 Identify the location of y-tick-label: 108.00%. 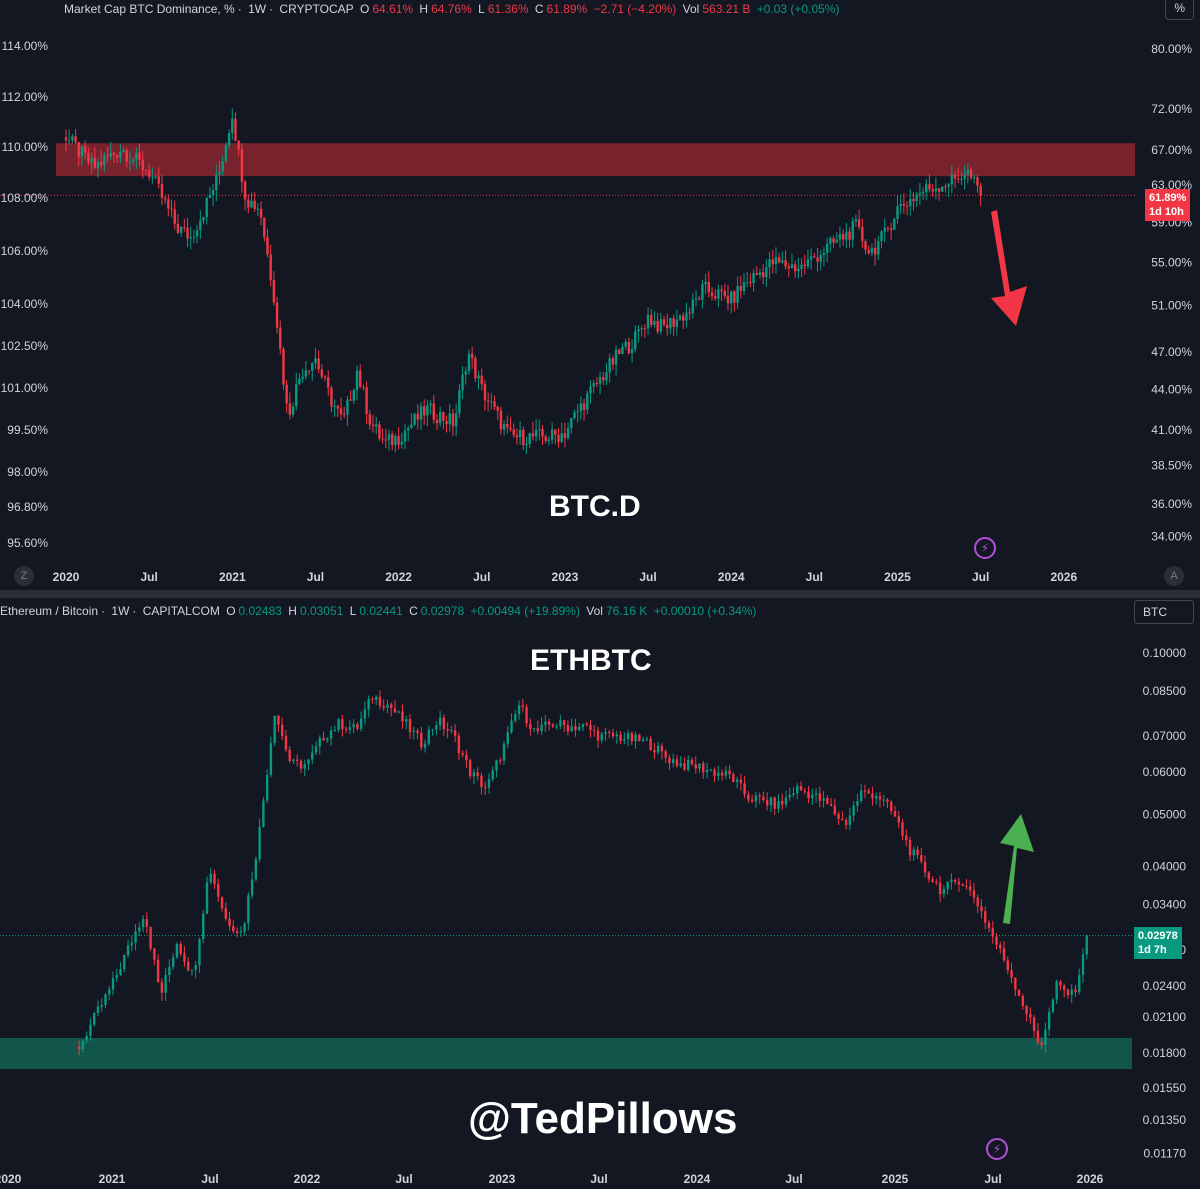
(25, 198).